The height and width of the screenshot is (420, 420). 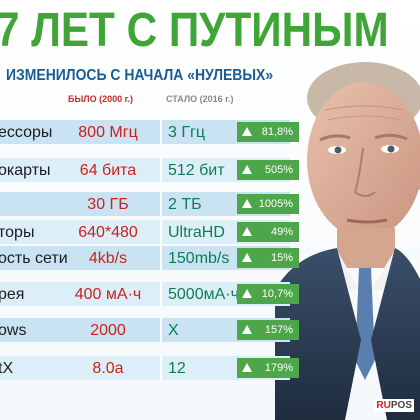 I want to click on value-was: 400 мА·ч, so click(x=108, y=294).